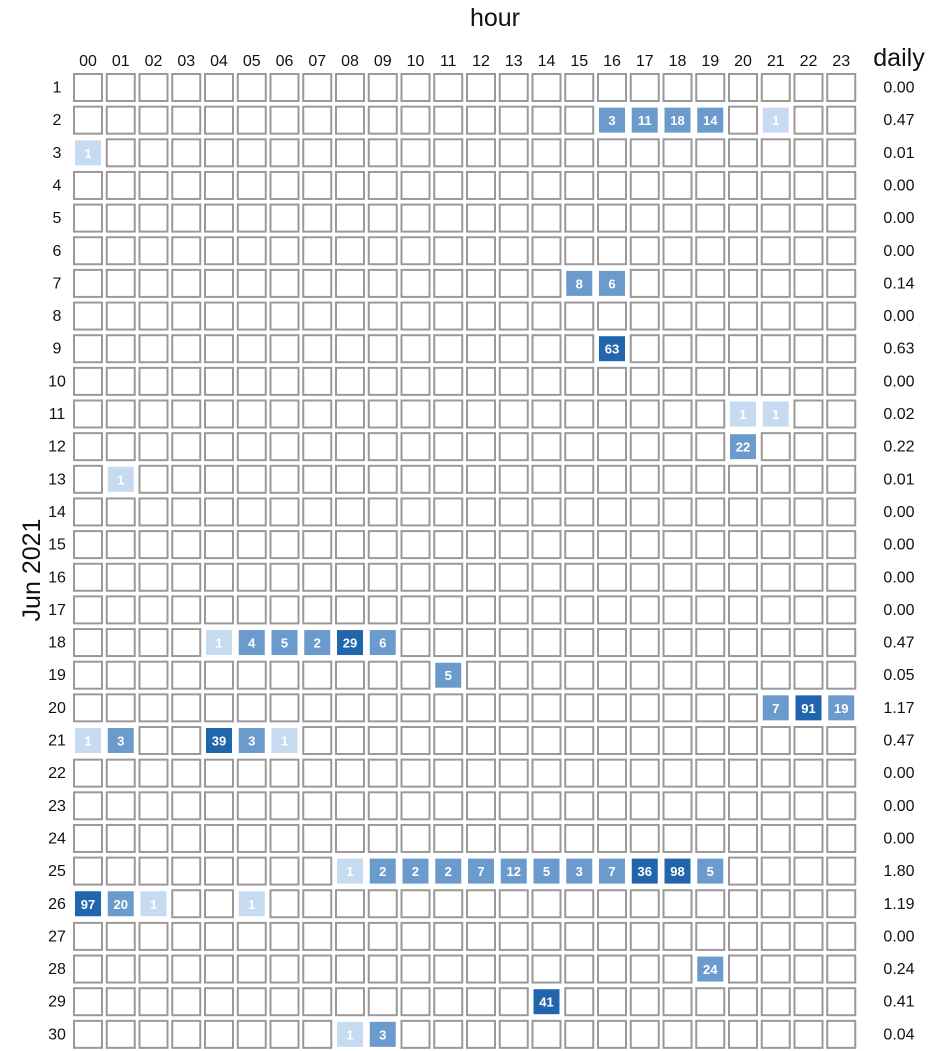  Describe the element at coordinates (350, 61) in the screenshot. I see `hour-tick-08: 08` at that location.